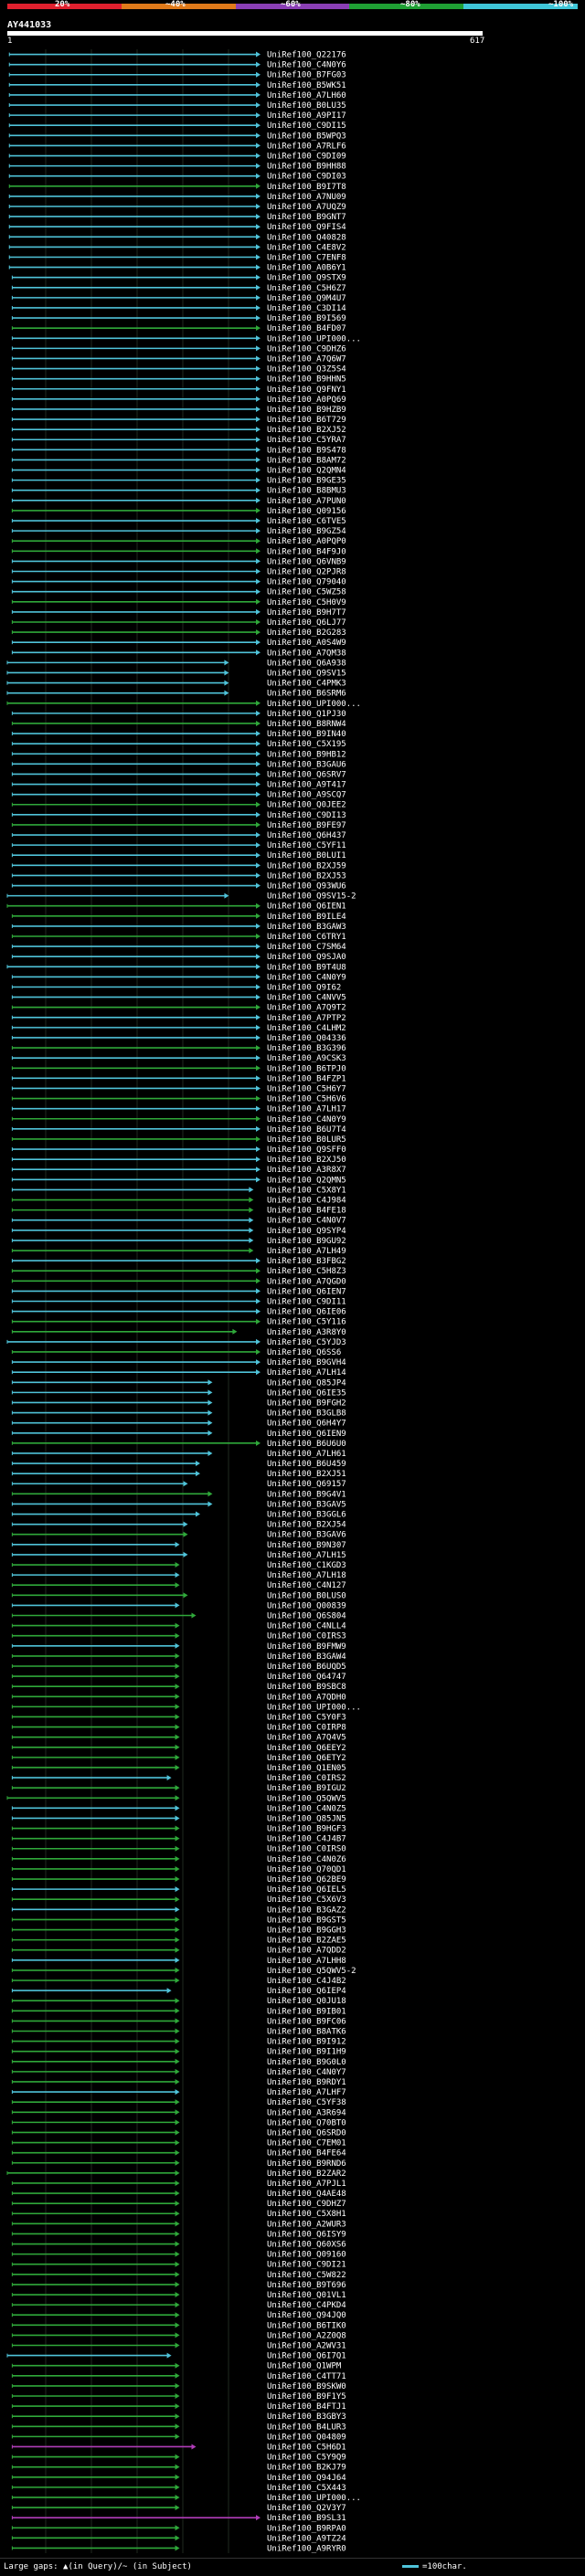 This screenshot has height=2576, width=585. Describe the element at coordinates (307, 1951) in the screenshot. I see `hit-label: UniRef100_A7QDD2` at that location.